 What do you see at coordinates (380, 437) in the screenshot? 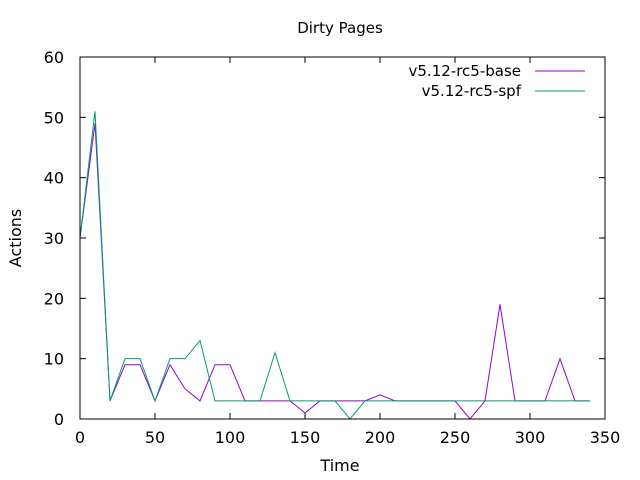
I see `x-tick-label: 200` at bounding box center [380, 437].